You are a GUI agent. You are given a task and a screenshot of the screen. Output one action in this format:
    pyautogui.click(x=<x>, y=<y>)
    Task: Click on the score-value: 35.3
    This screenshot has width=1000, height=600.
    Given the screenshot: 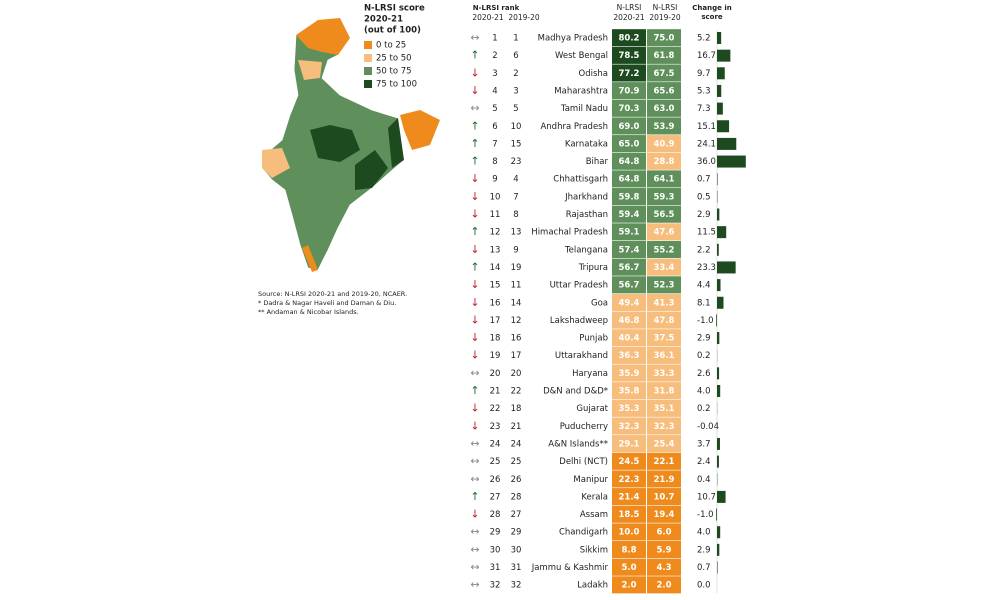 What is the action you would take?
    pyautogui.click(x=629, y=409)
    